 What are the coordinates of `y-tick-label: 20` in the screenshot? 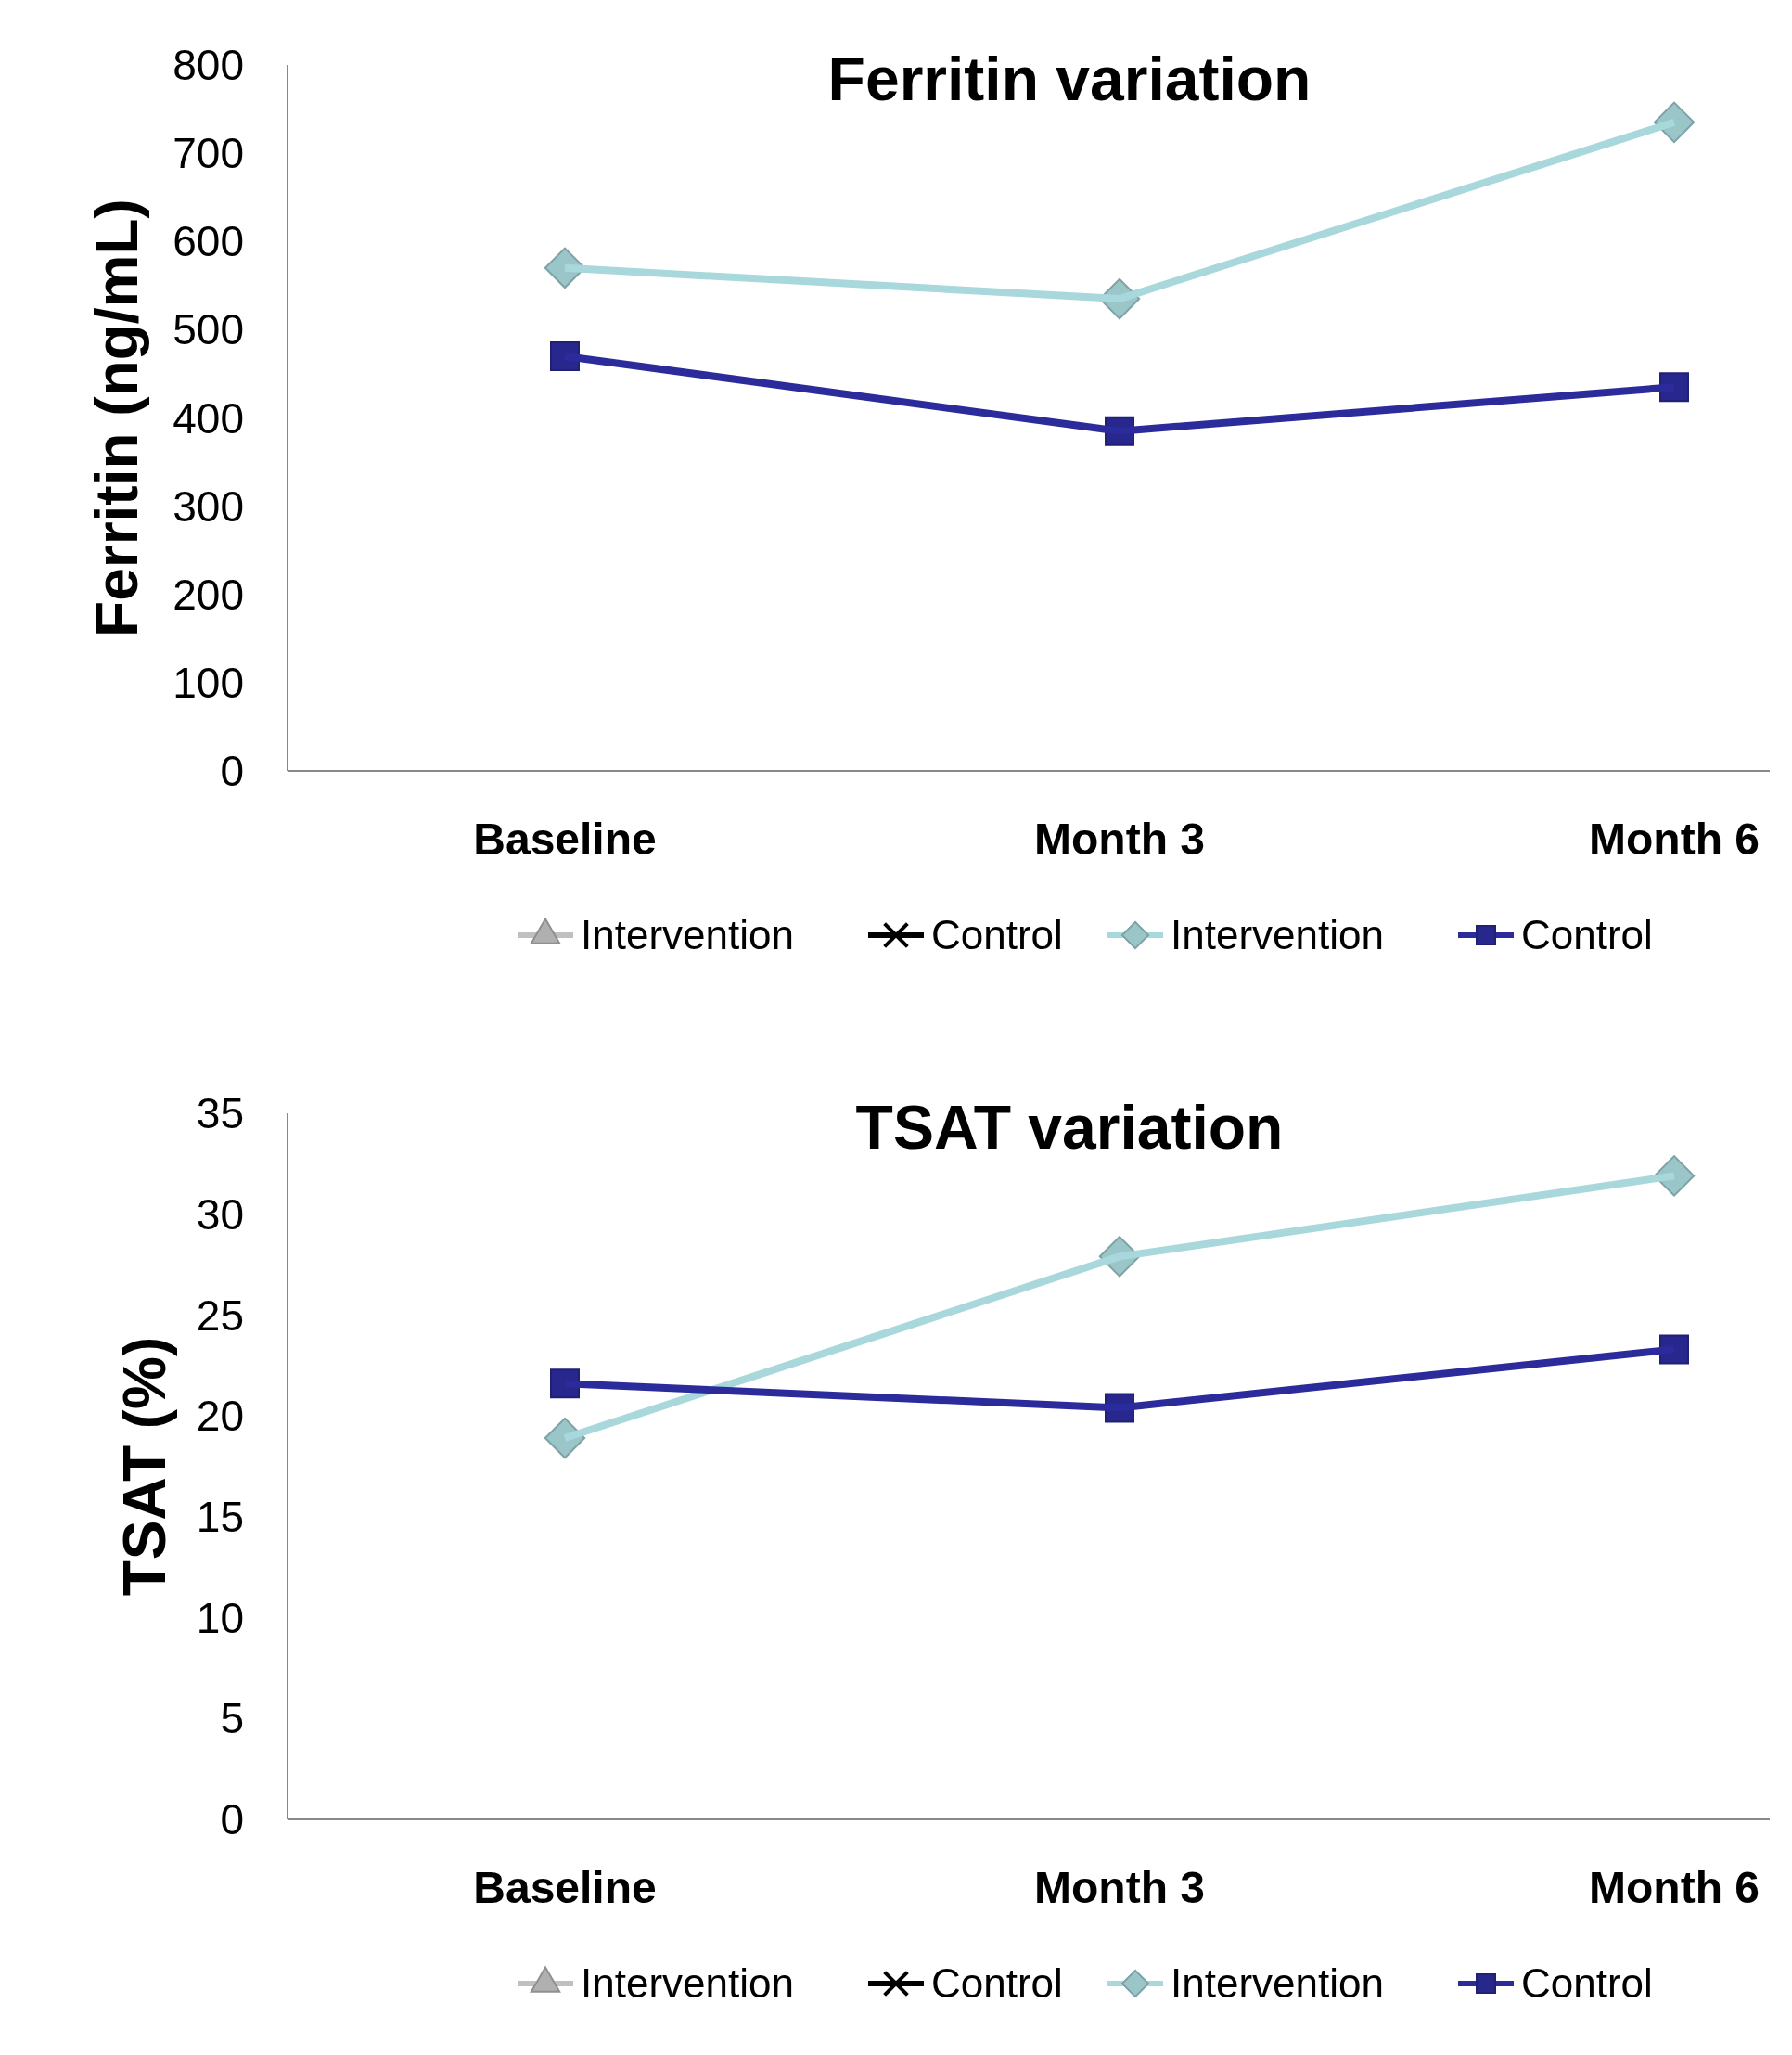 It's located at (220, 1416).